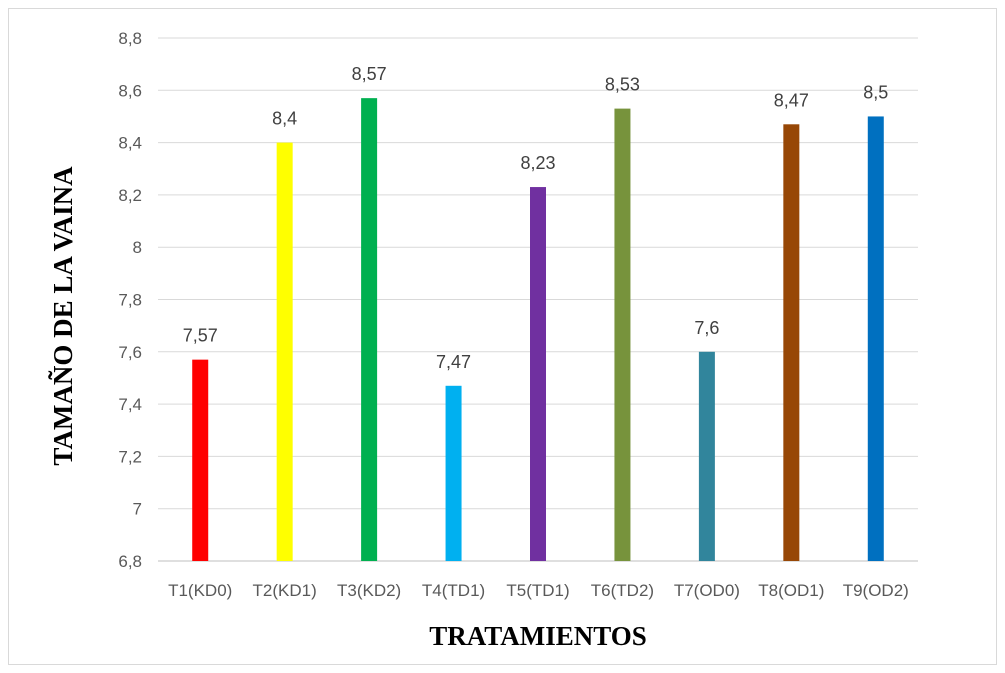 The height and width of the screenshot is (673, 1005). Describe the element at coordinates (791, 100) in the screenshot. I see `data-label: 8,47` at that location.